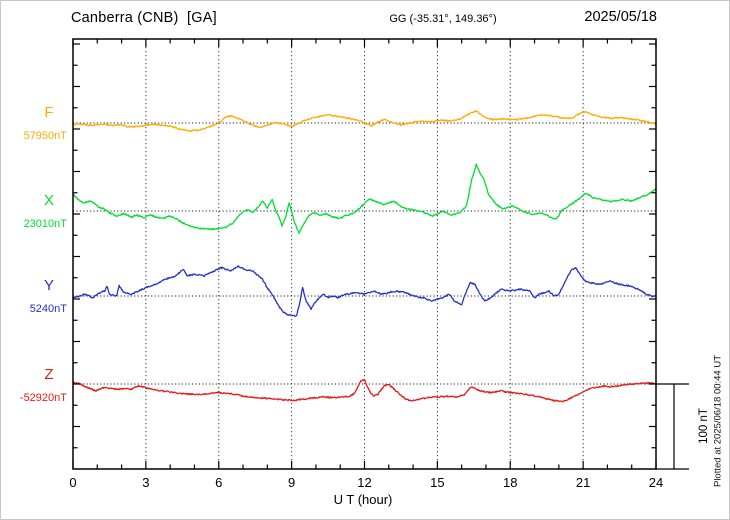 The width and height of the screenshot is (730, 520). What do you see at coordinates (364, 482) in the screenshot?
I see `x-tick-label: 12` at bounding box center [364, 482].